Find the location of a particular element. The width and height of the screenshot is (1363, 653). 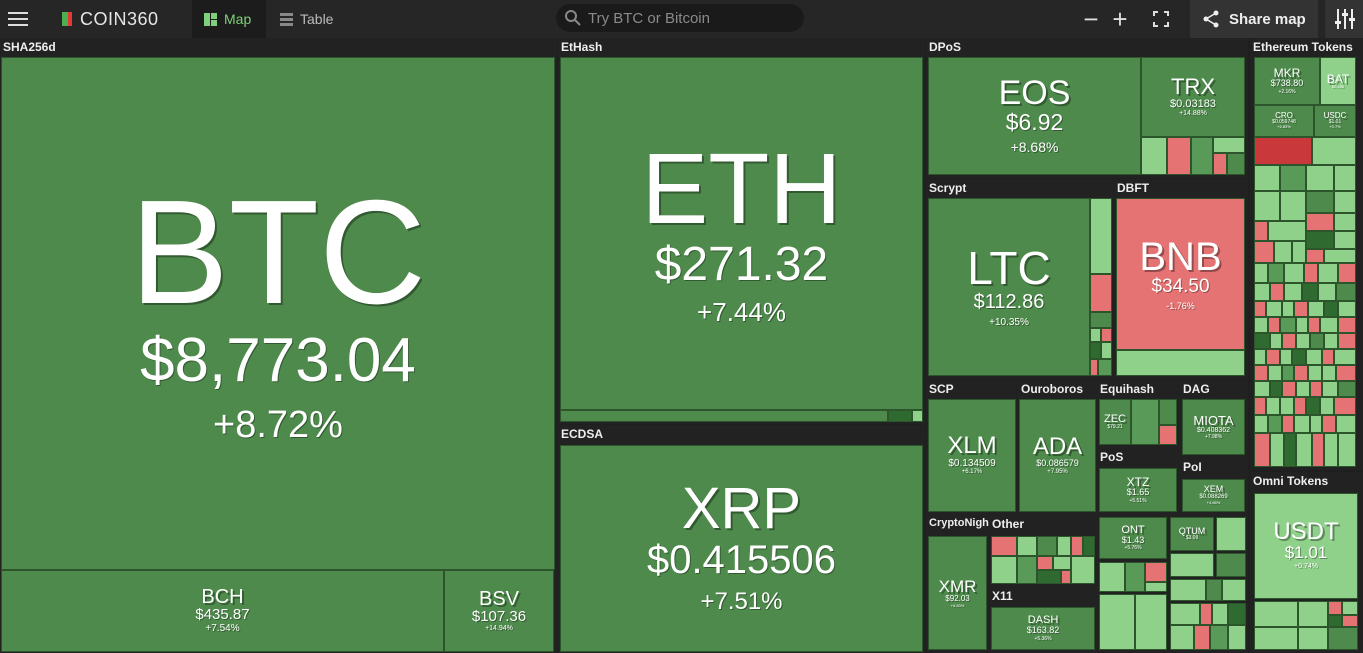

logo: COIN360 is located at coordinates (110, 19).